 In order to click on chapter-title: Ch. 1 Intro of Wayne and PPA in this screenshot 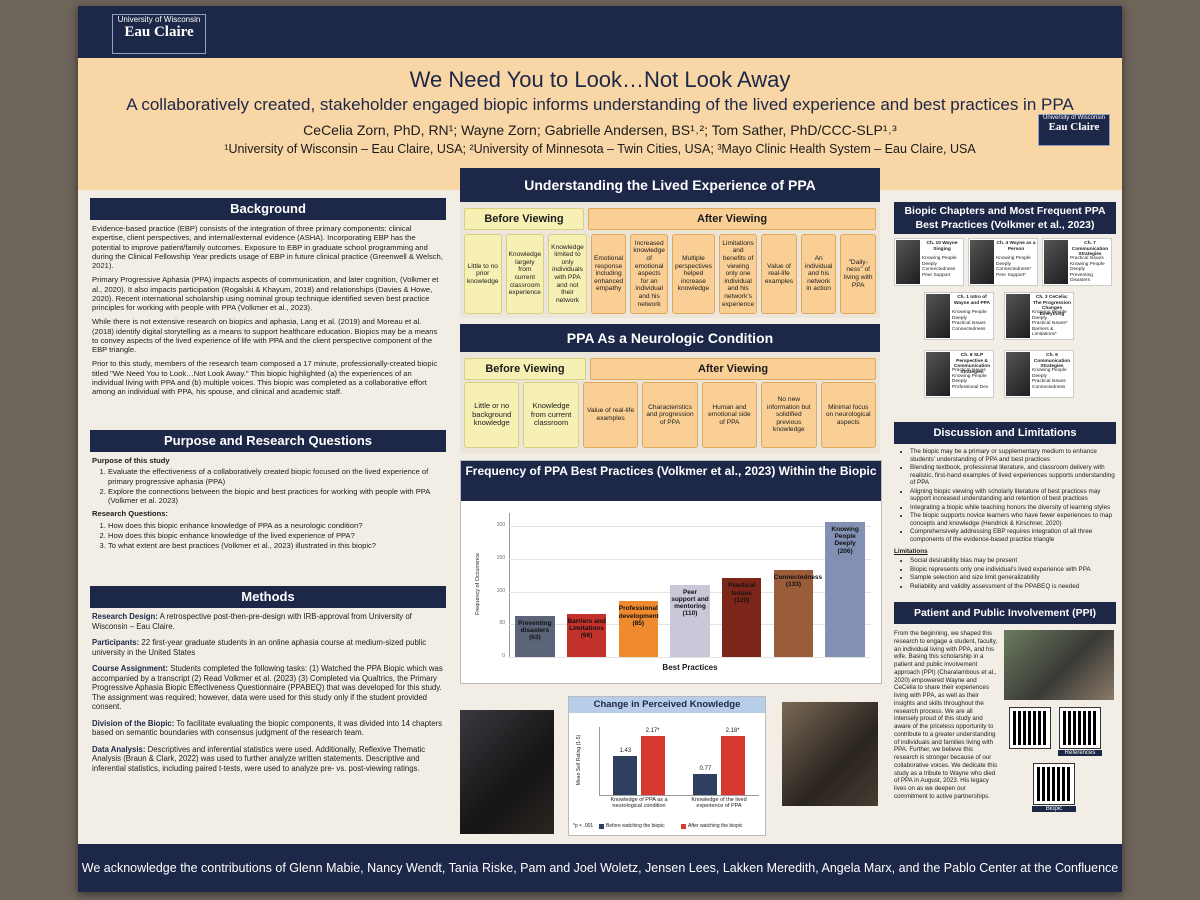, I will do `click(972, 300)`.